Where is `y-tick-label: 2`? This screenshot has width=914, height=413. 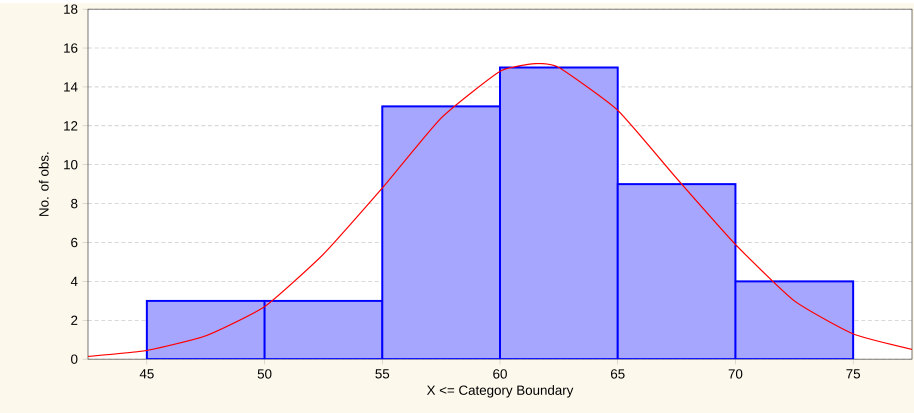 y-tick-label: 2 is located at coordinates (74, 320).